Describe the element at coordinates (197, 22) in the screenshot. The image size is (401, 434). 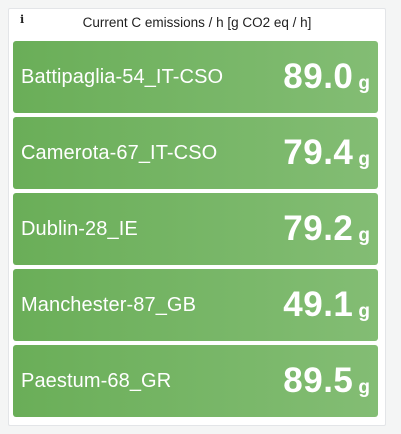
I see `panel-title: Current C emissions / h [g CO2 eq / h]` at that location.